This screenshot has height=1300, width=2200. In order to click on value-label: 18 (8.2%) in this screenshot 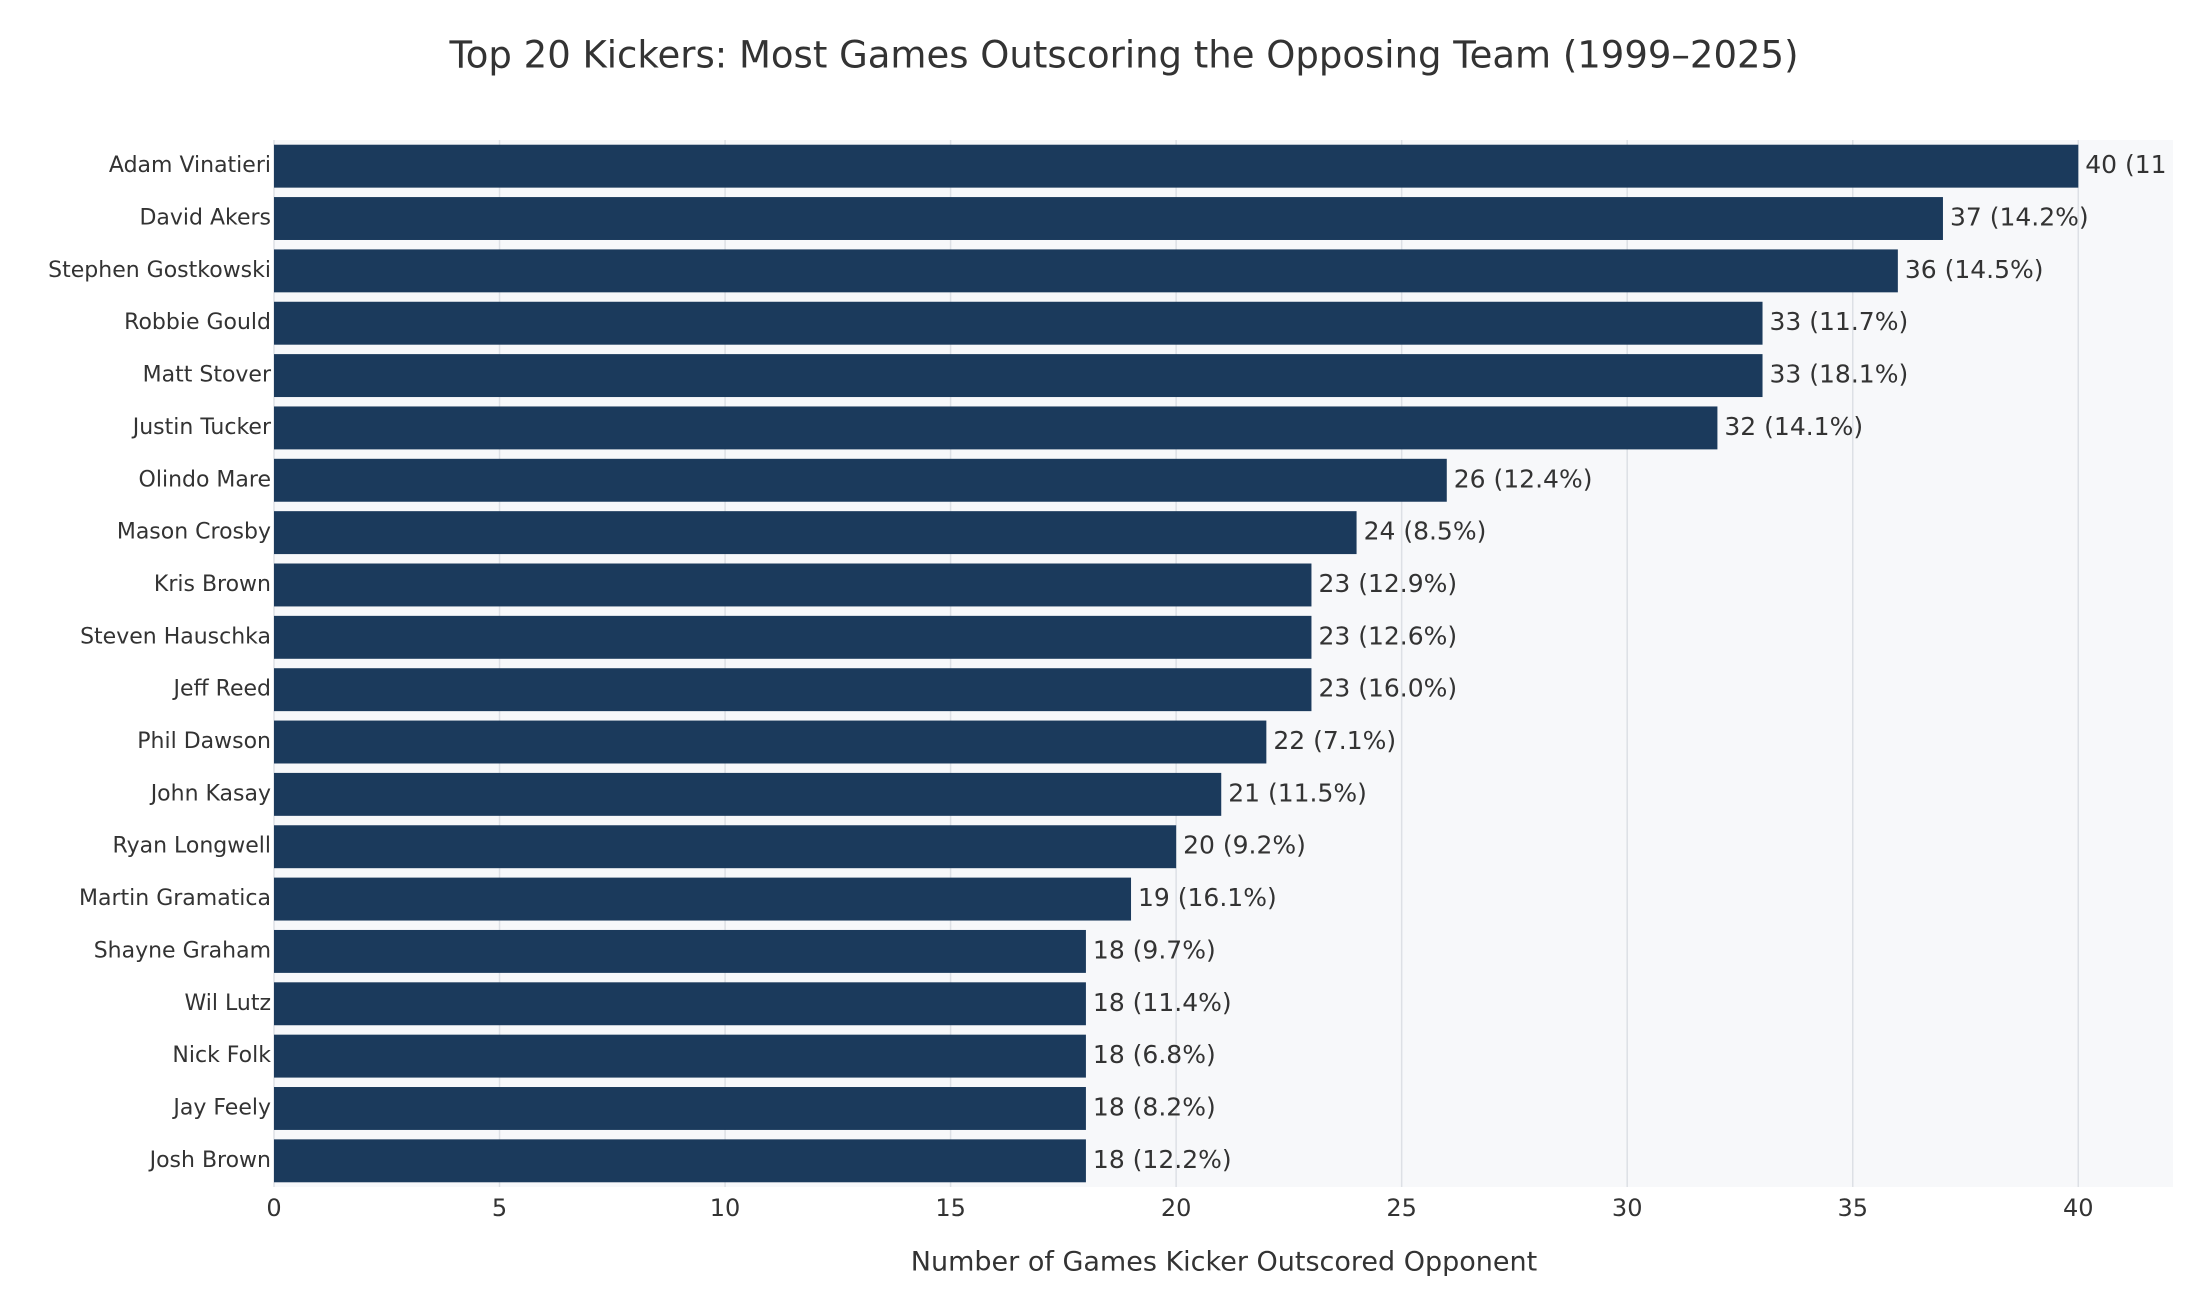, I will do `click(1154, 1106)`.